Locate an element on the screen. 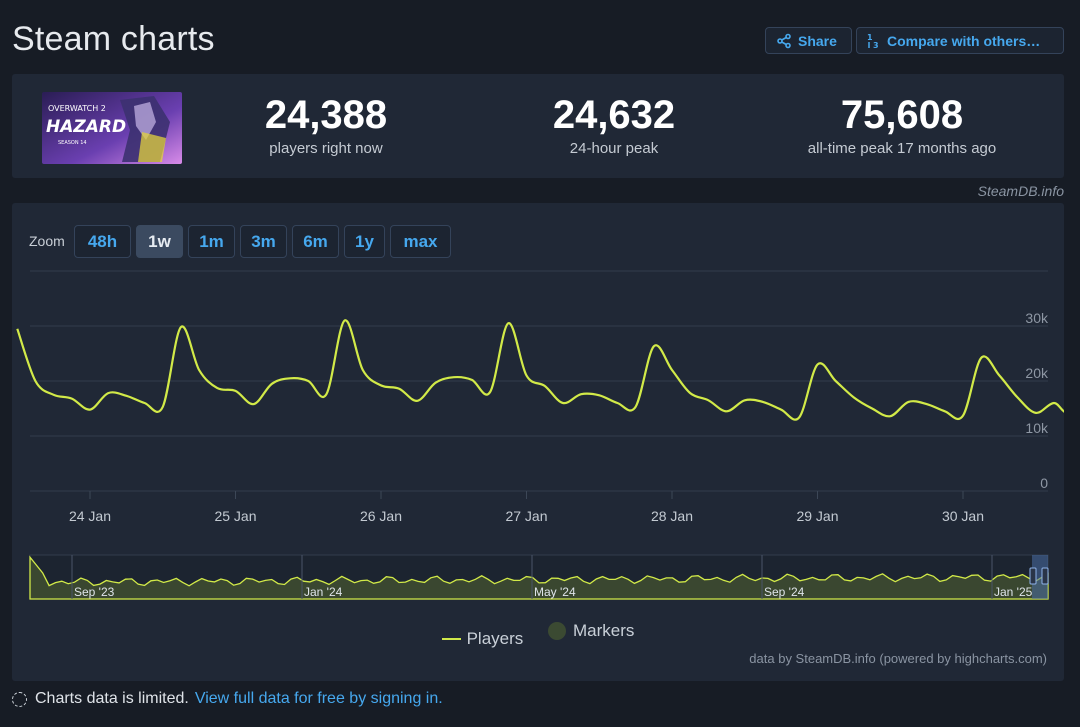  share-icon is located at coordinates (784, 40).